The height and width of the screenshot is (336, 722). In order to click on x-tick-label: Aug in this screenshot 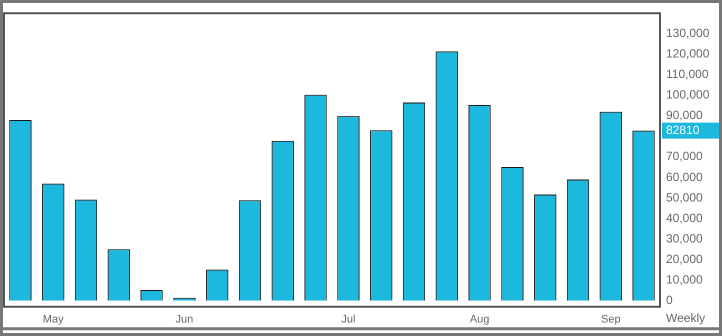, I will do `click(480, 319)`.